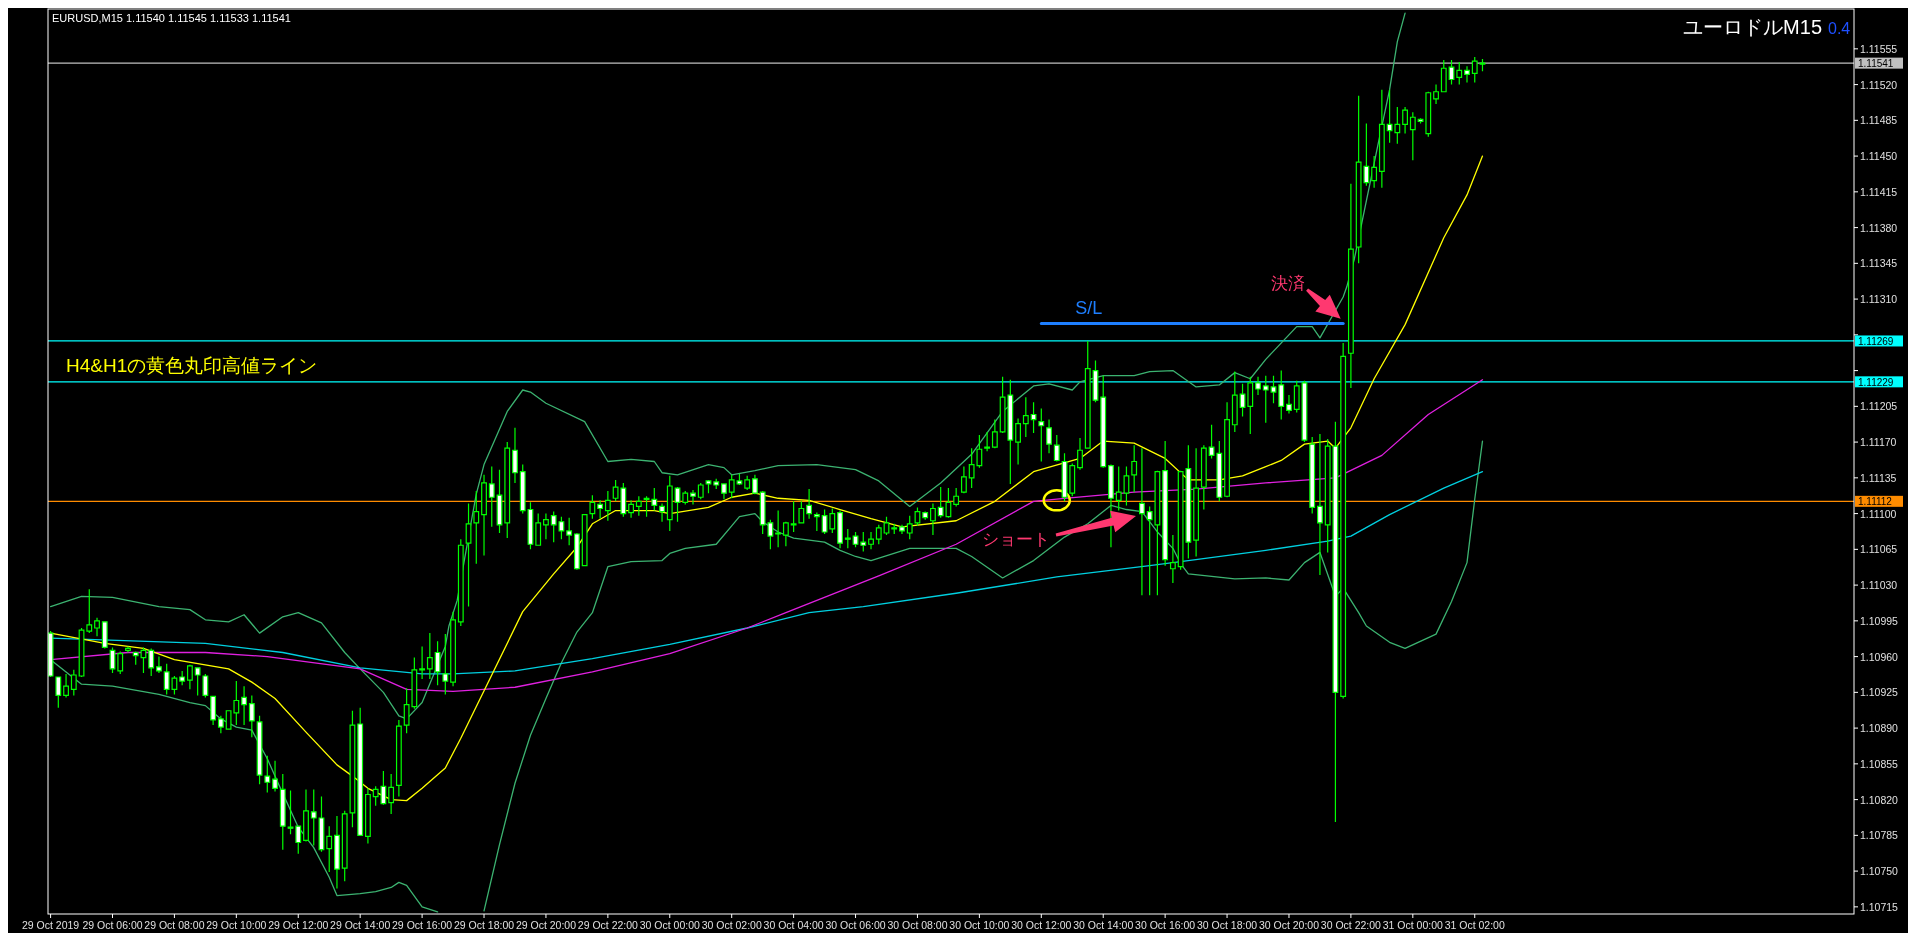 The height and width of the screenshot is (933, 1916). What do you see at coordinates (484, 925) in the screenshot?
I see `x-tick-label: 29 Oct 18:00` at bounding box center [484, 925].